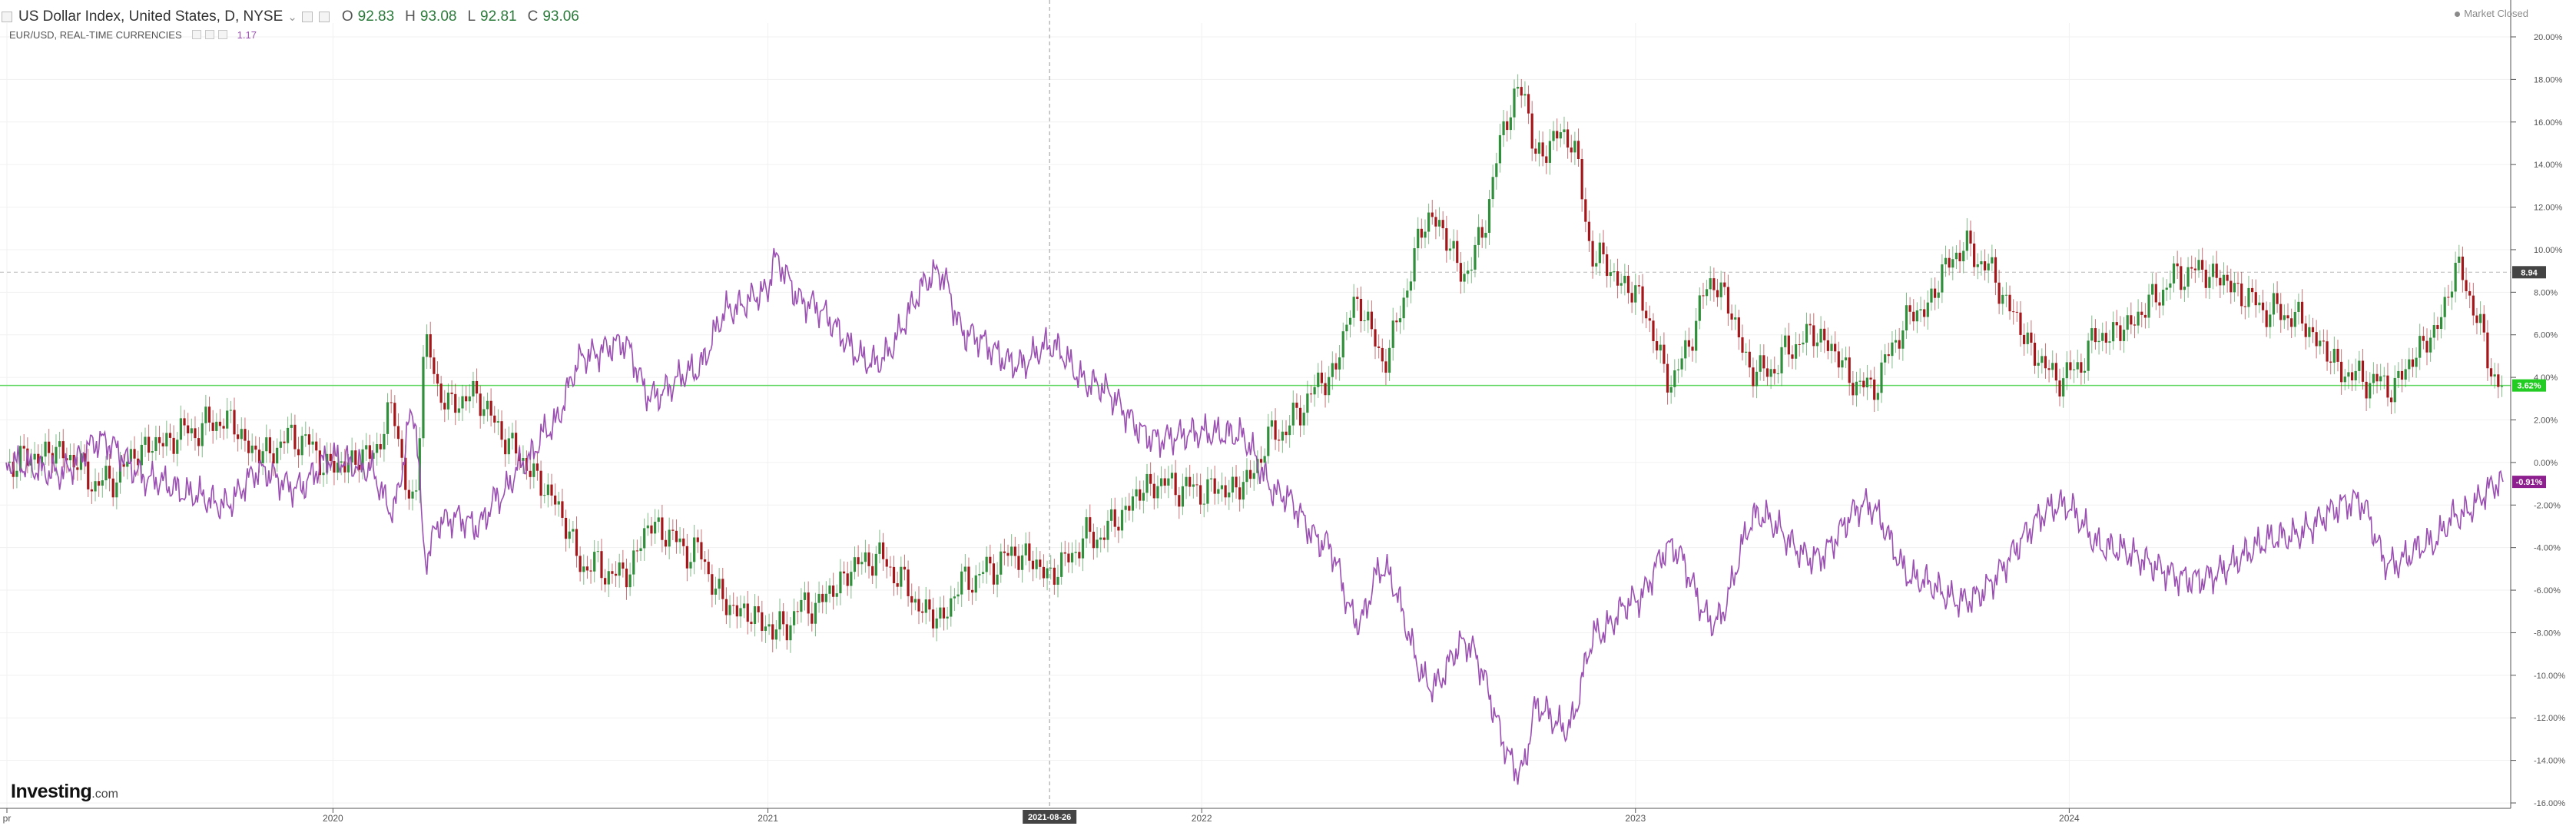  What do you see at coordinates (292, 17) in the screenshot?
I see `dropdown-icon: ⌄` at bounding box center [292, 17].